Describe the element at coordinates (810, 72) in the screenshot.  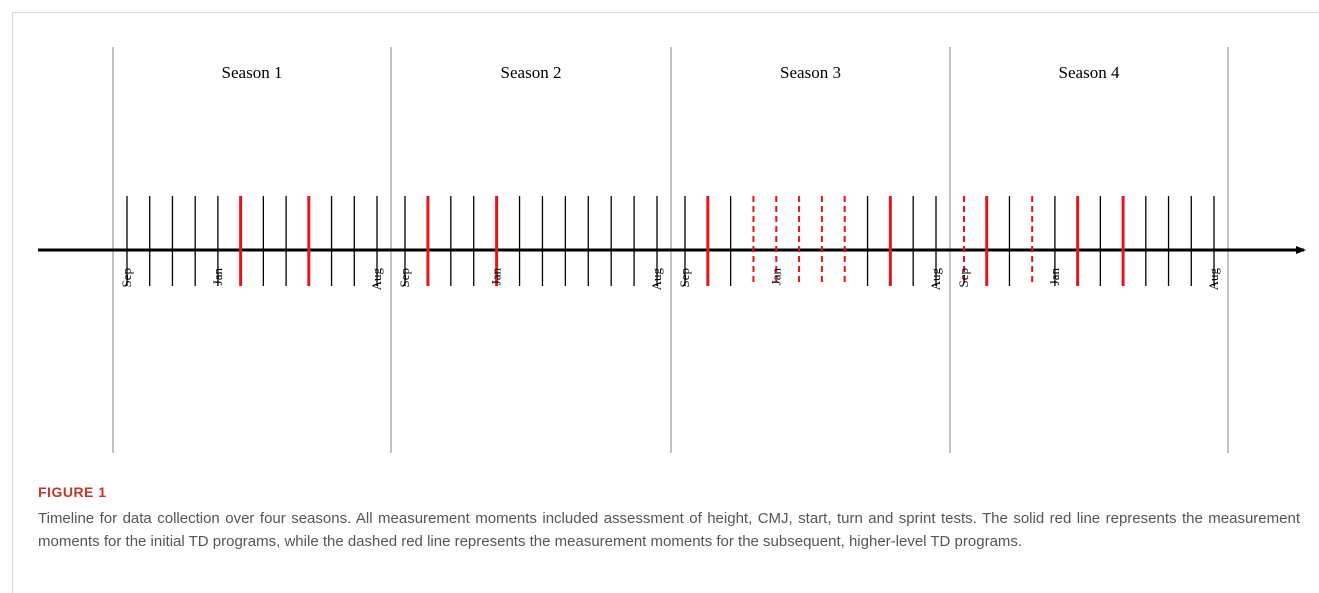
I see `season-label: Season 3` at that location.